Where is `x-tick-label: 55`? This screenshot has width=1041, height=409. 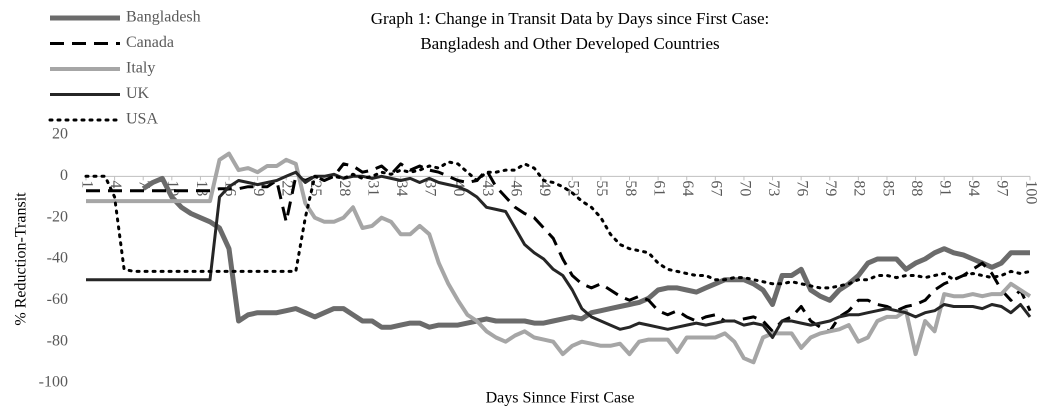
x-tick-label: 55 is located at coordinates (601, 188).